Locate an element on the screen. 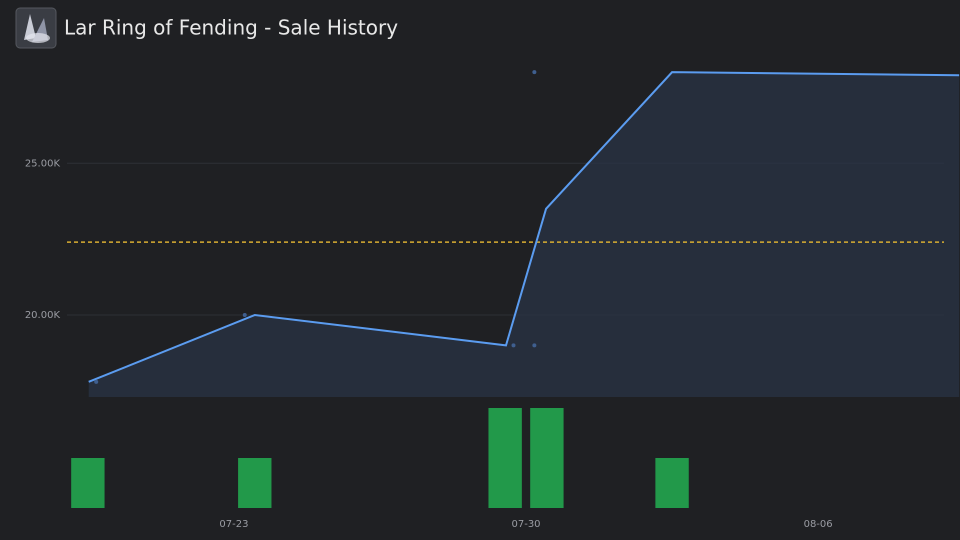  x-tick-label: 07-23 is located at coordinates (233, 524).